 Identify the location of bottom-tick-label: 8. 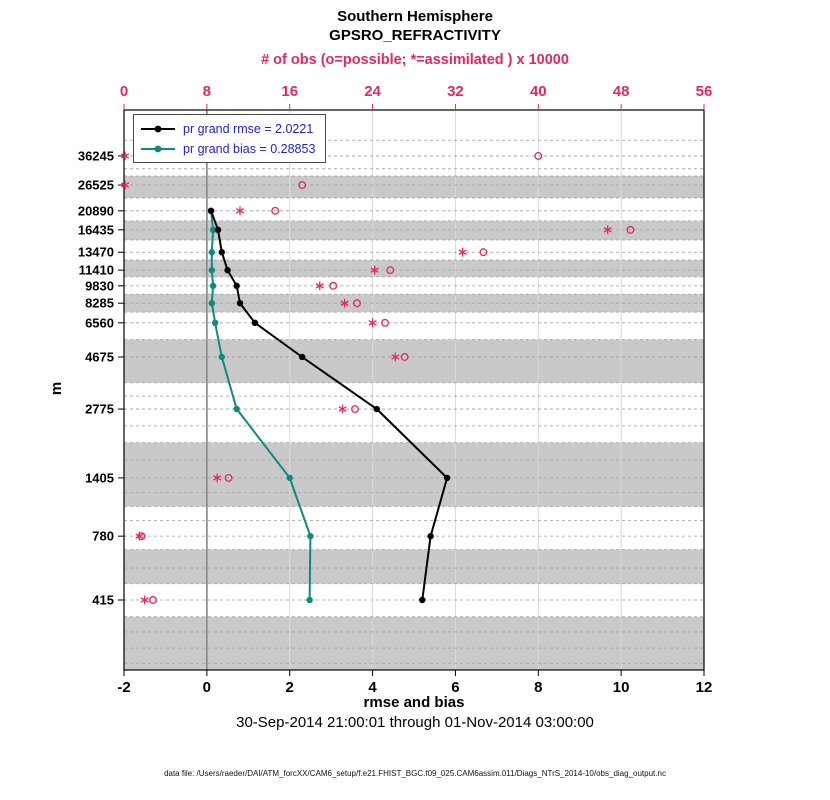
(538, 687).